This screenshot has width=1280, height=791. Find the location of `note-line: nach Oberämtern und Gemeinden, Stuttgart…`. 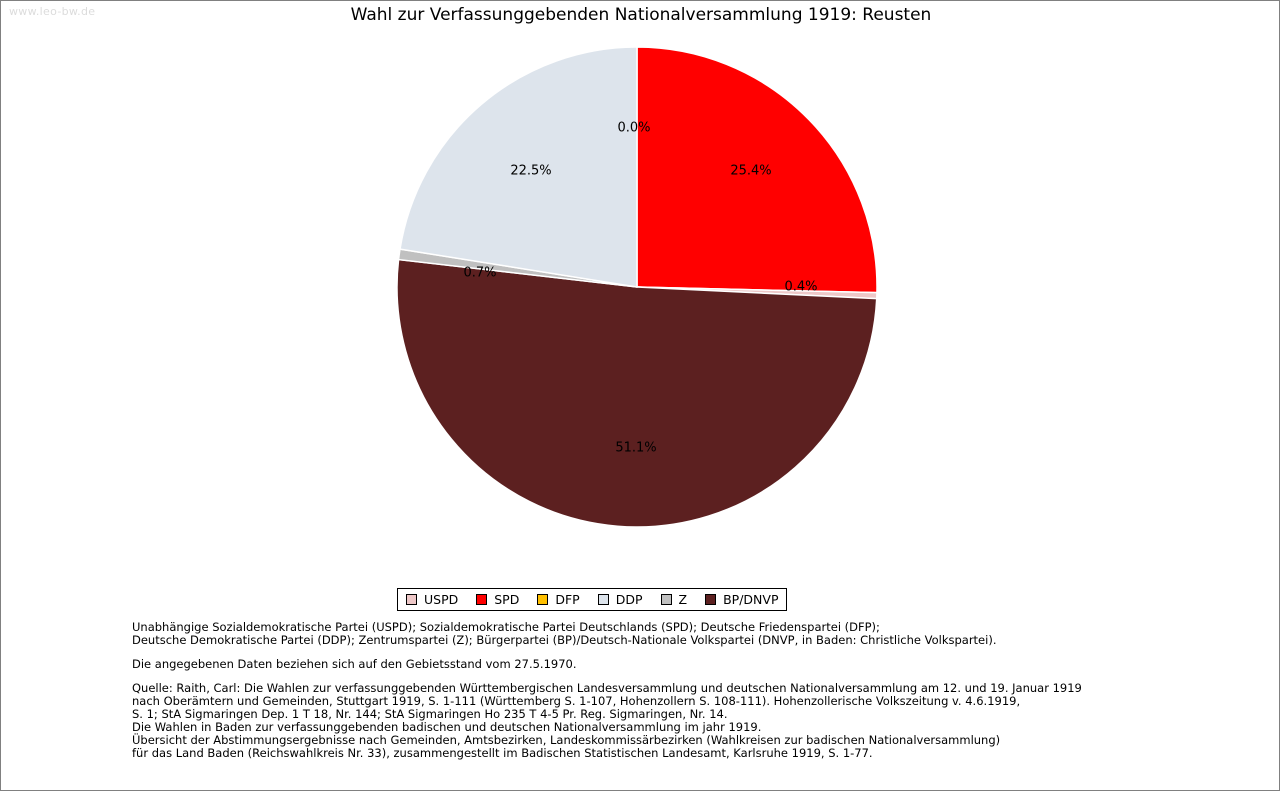

note-line: nach Oberämtern und Gemeinden, Stuttgart… is located at coordinates (576, 701).